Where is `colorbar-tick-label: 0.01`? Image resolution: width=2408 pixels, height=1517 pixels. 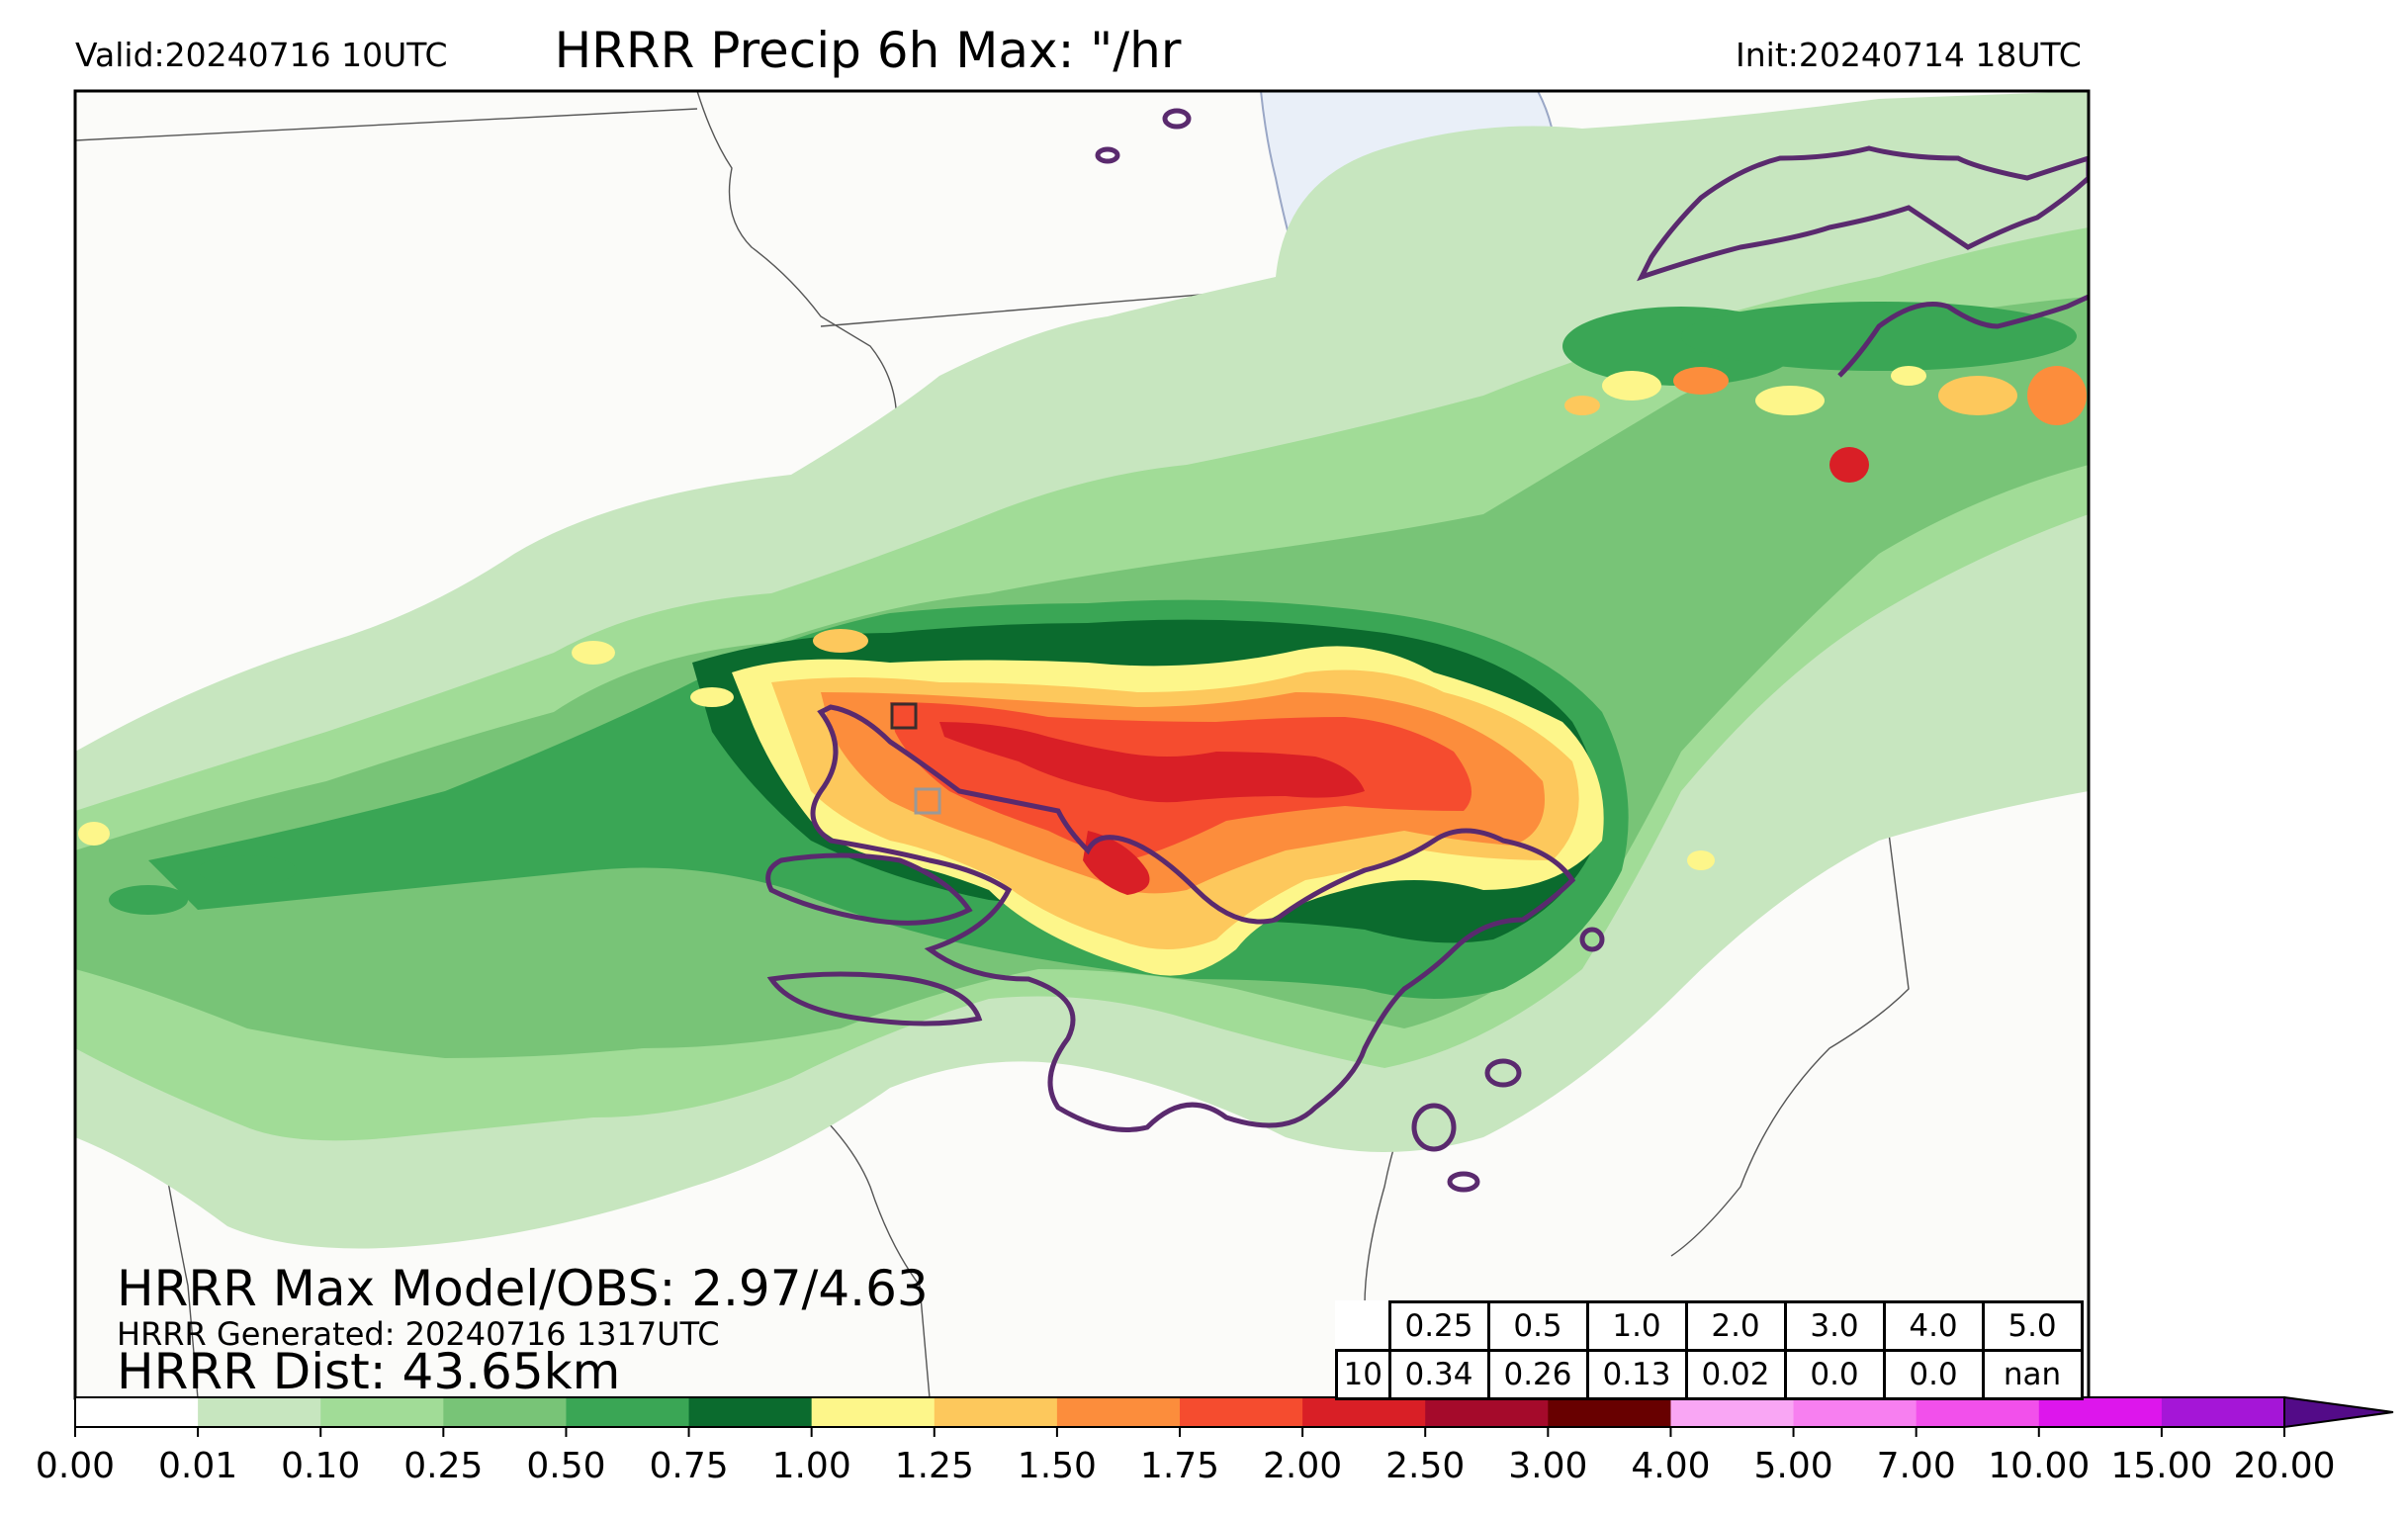 colorbar-tick-label: 0.01 is located at coordinates (198, 1466).